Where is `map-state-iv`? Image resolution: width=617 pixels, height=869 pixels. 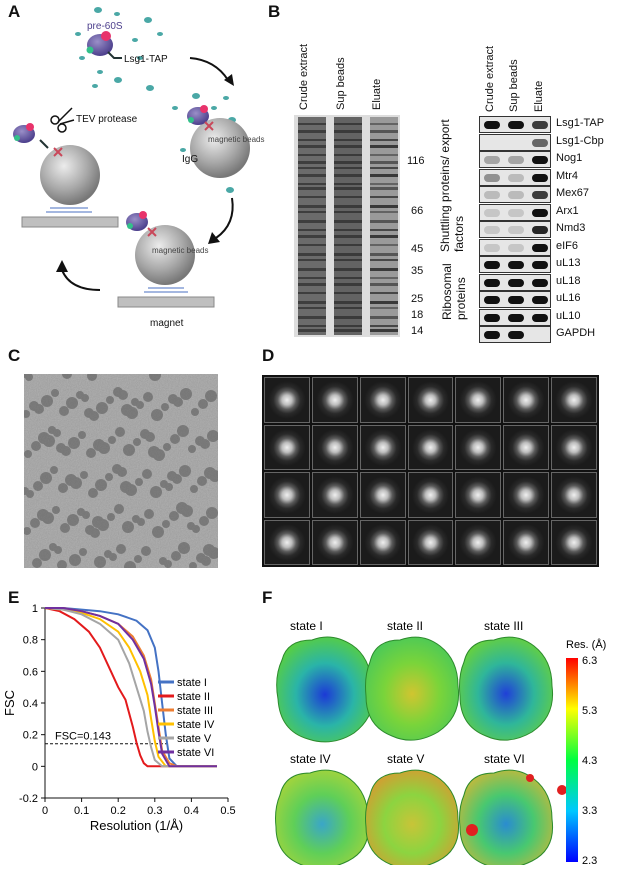
map-state-iv is located at coordinates (322, 817).